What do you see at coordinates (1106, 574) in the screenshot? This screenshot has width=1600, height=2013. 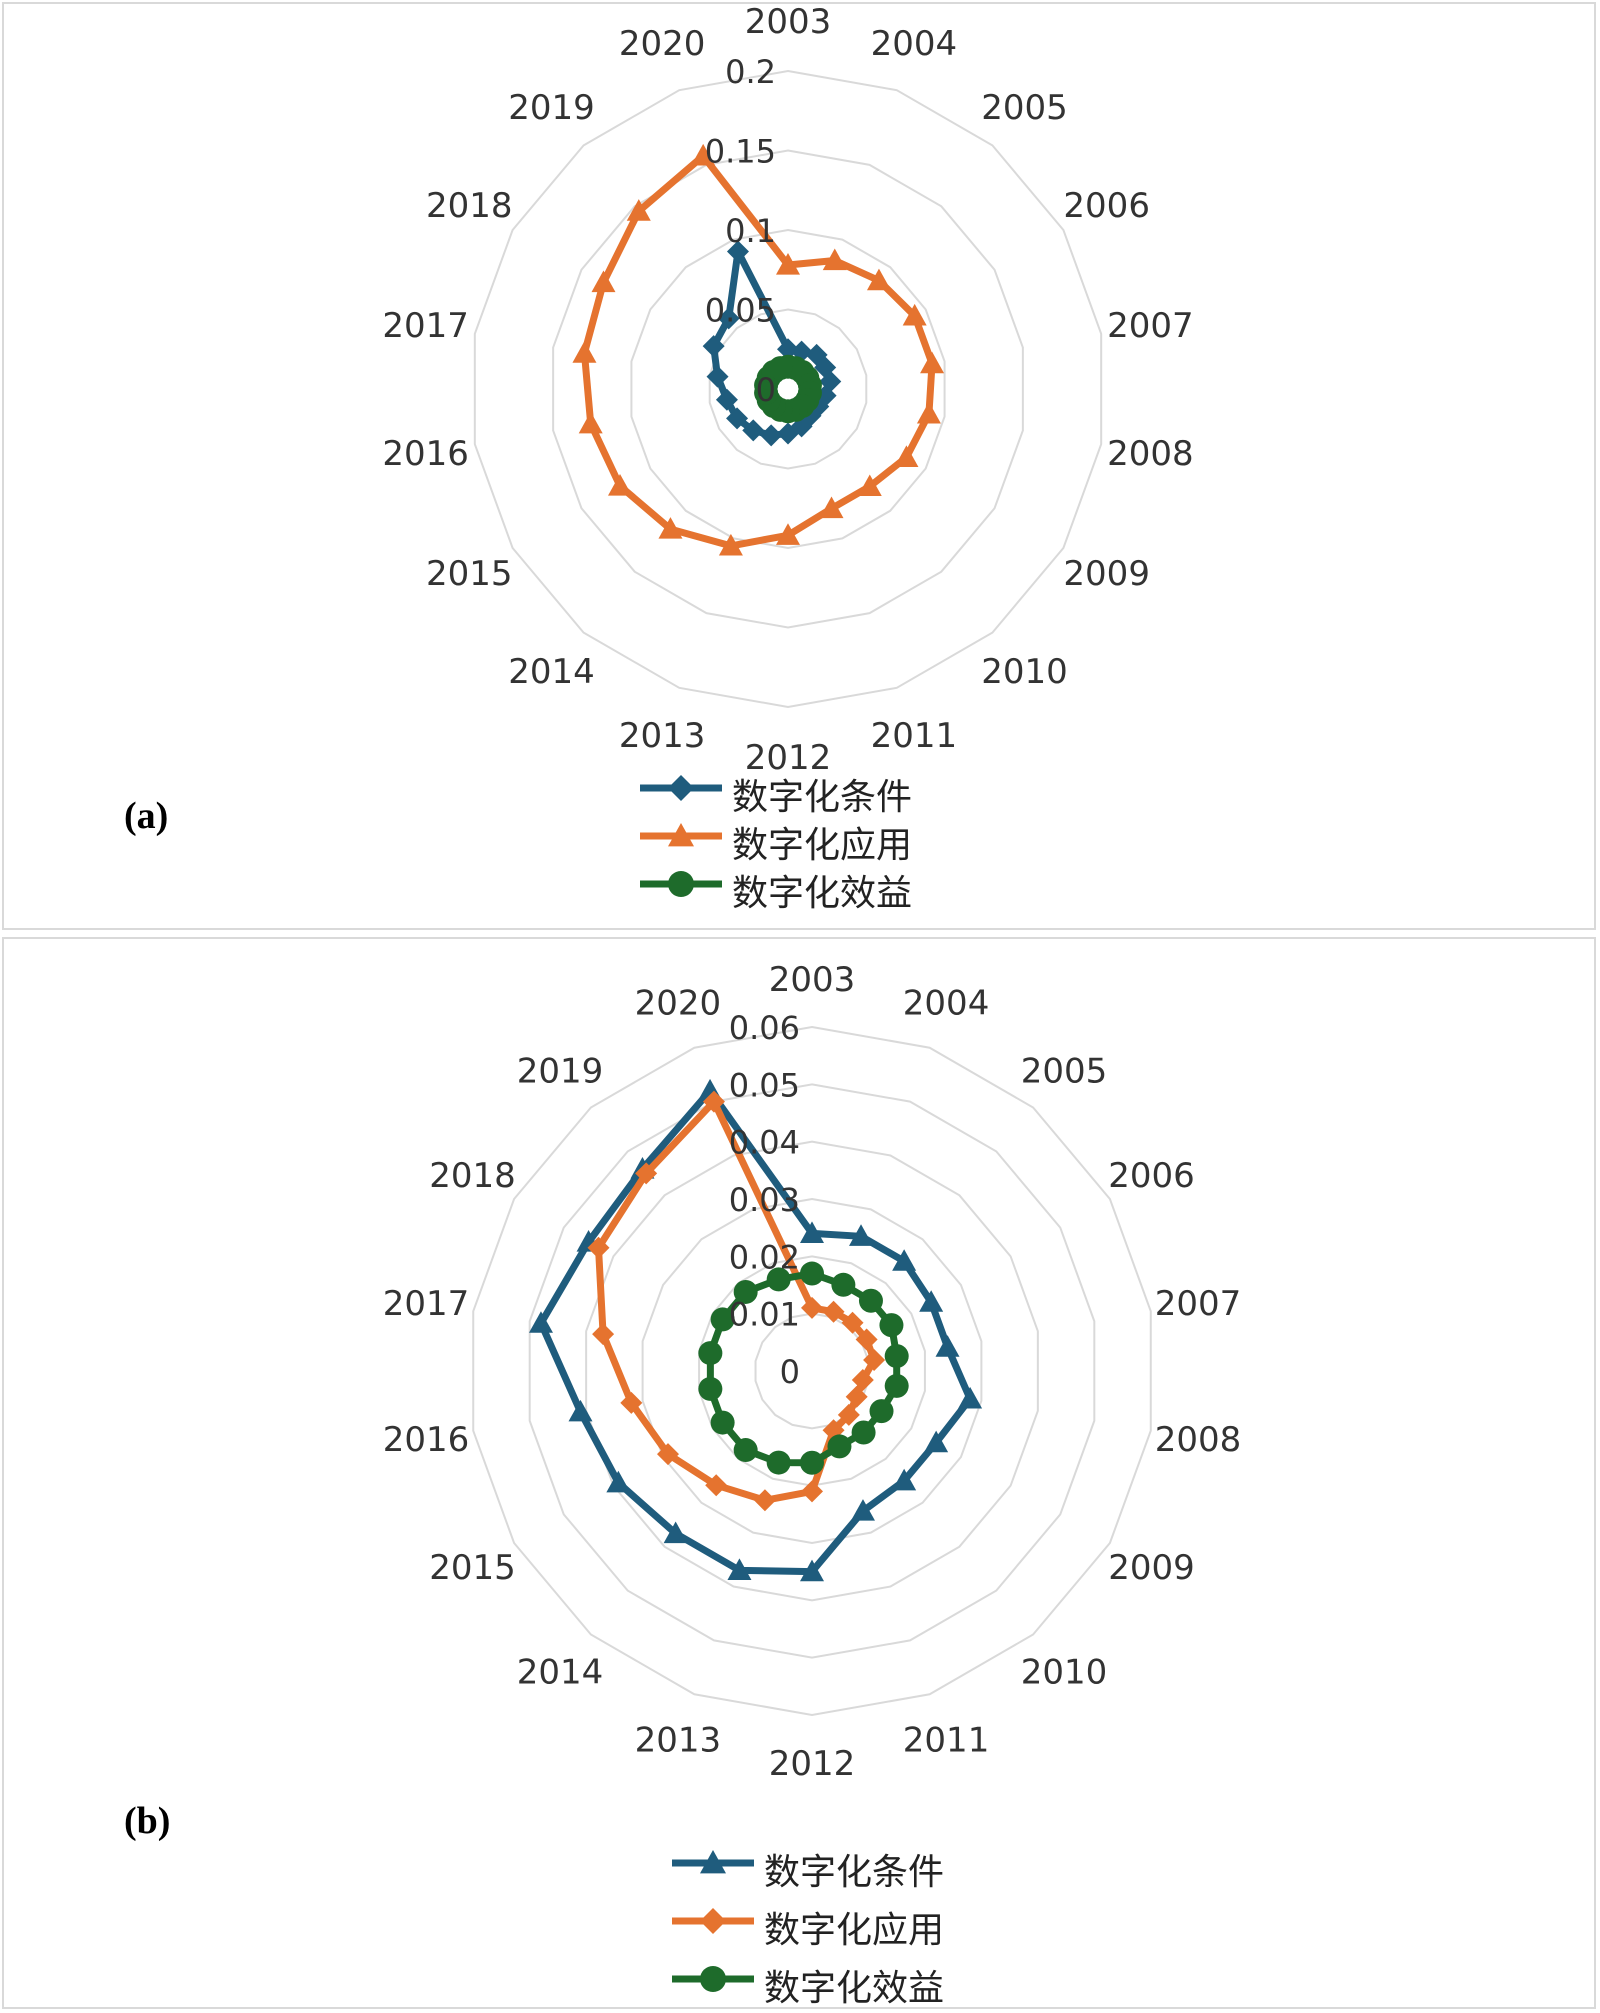 I see `category-label: 2009` at bounding box center [1106, 574].